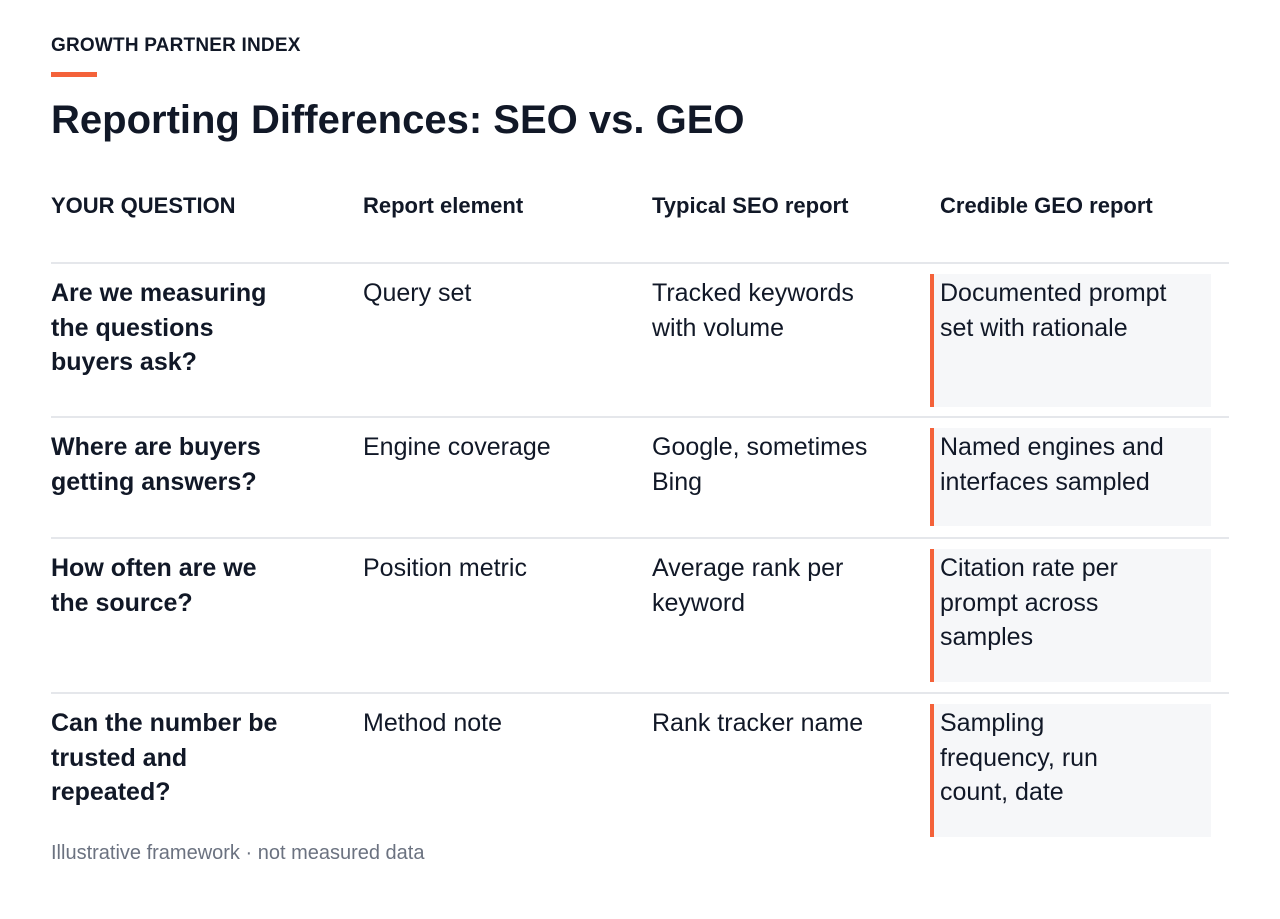 This screenshot has height=919, width=1280. Describe the element at coordinates (753, 310) in the screenshot. I see `row-seo: Tracked keywords with volume` at that location.